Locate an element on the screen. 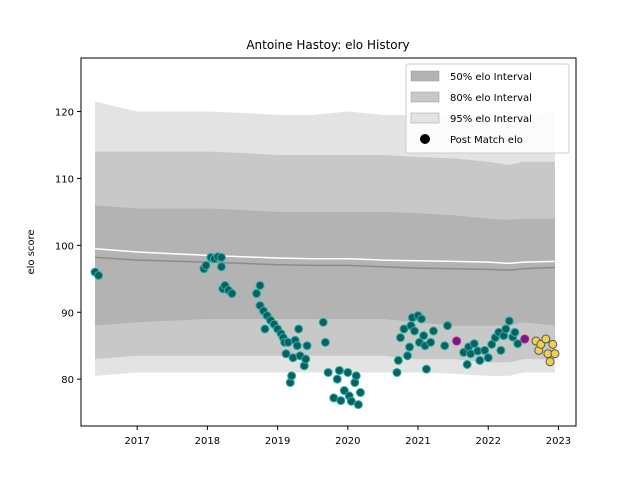 This screenshot has width=640, height=480. legend-label: 95% elo Interval is located at coordinates (491, 119).